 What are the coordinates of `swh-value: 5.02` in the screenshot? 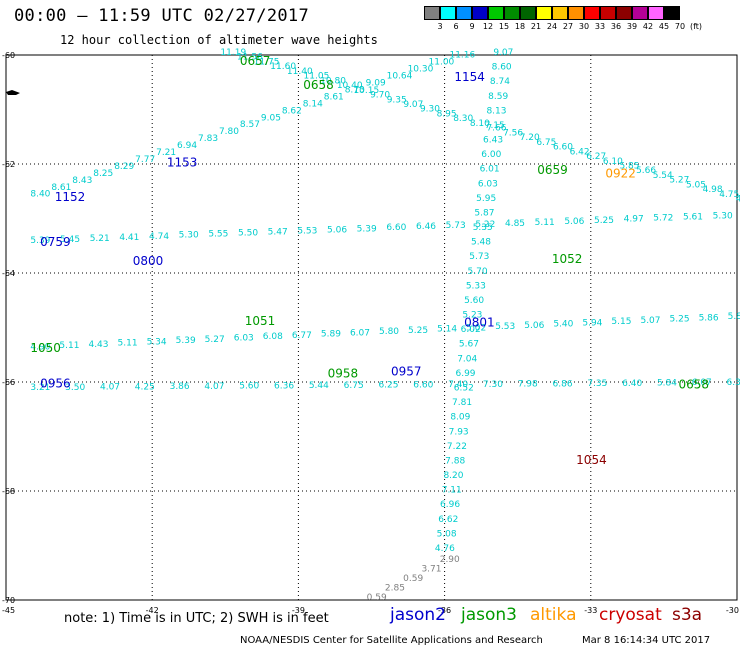 It's located at (476, 328).